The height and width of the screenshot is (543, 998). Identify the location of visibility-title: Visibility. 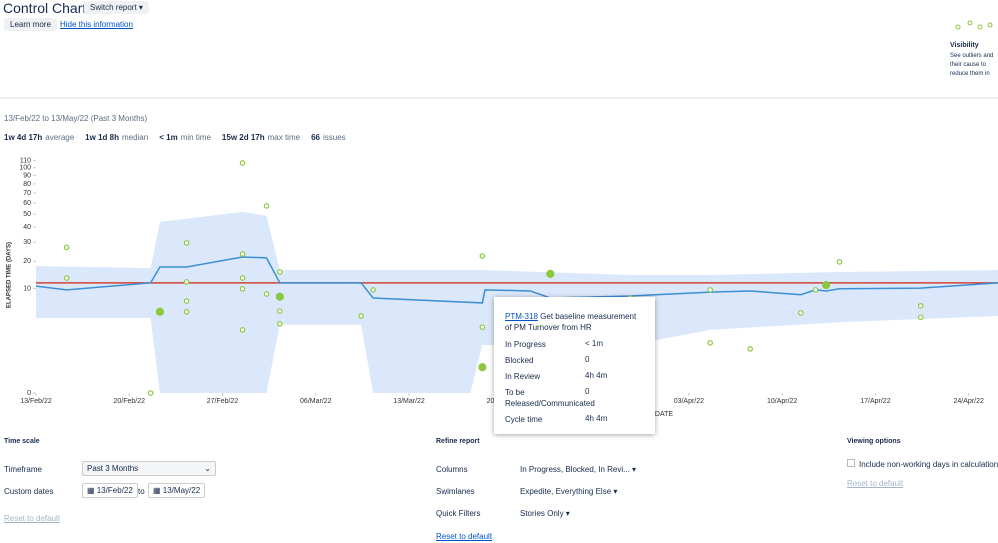
(964, 45).